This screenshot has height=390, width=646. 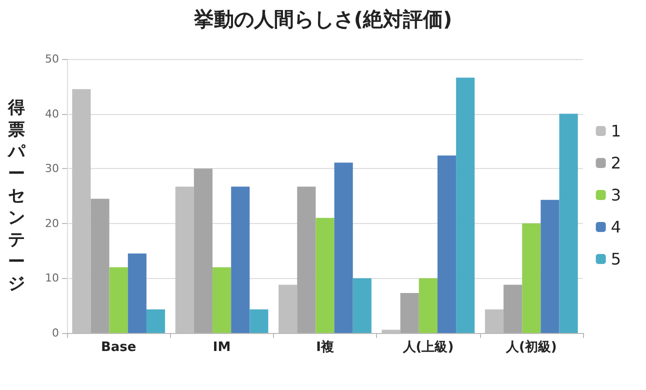 I want to click on text: 得票パーセンテージ, so click(x=16, y=196).